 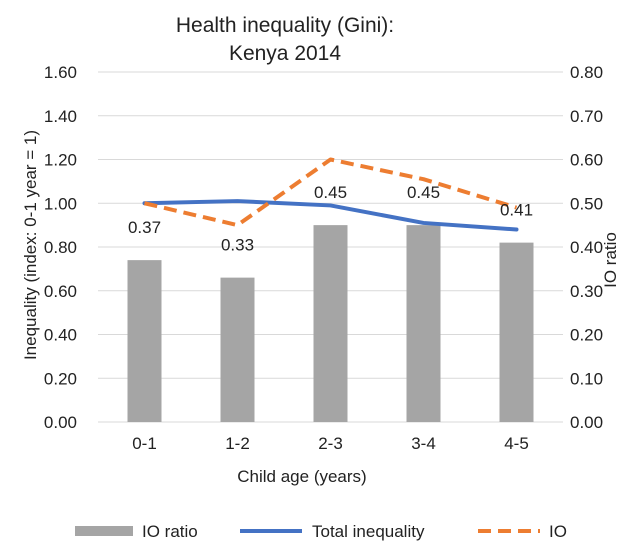 What do you see at coordinates (368, 531) in the screenshot?
I see `legend-label-total-inequality: Total inequality` at bounding box center [368, 531].